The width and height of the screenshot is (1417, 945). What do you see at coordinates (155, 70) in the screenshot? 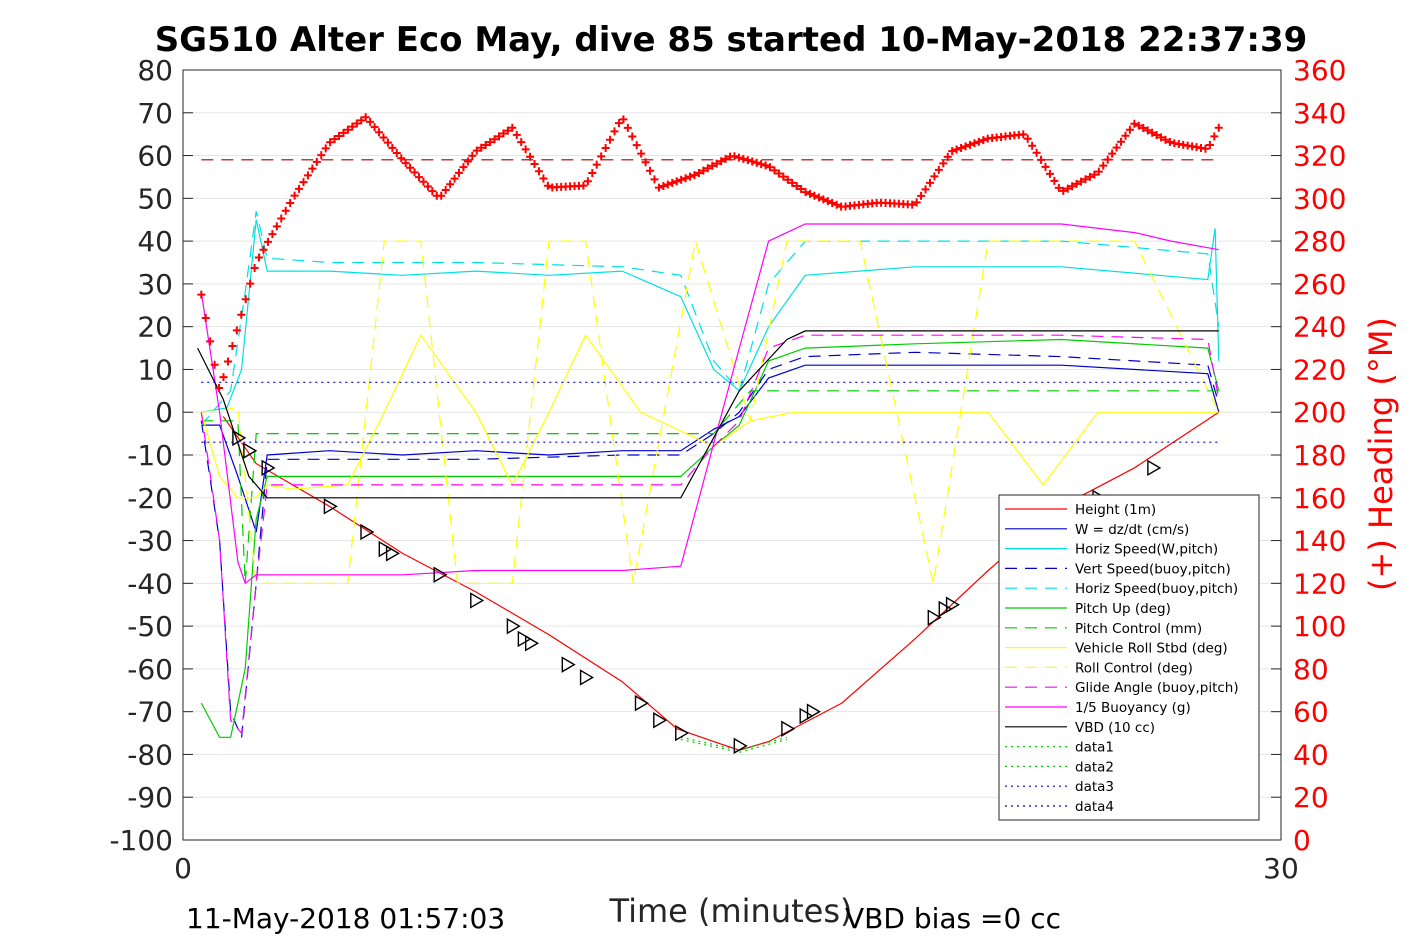
I see `left-tick-label: 80` at bounding box center [155, 70].